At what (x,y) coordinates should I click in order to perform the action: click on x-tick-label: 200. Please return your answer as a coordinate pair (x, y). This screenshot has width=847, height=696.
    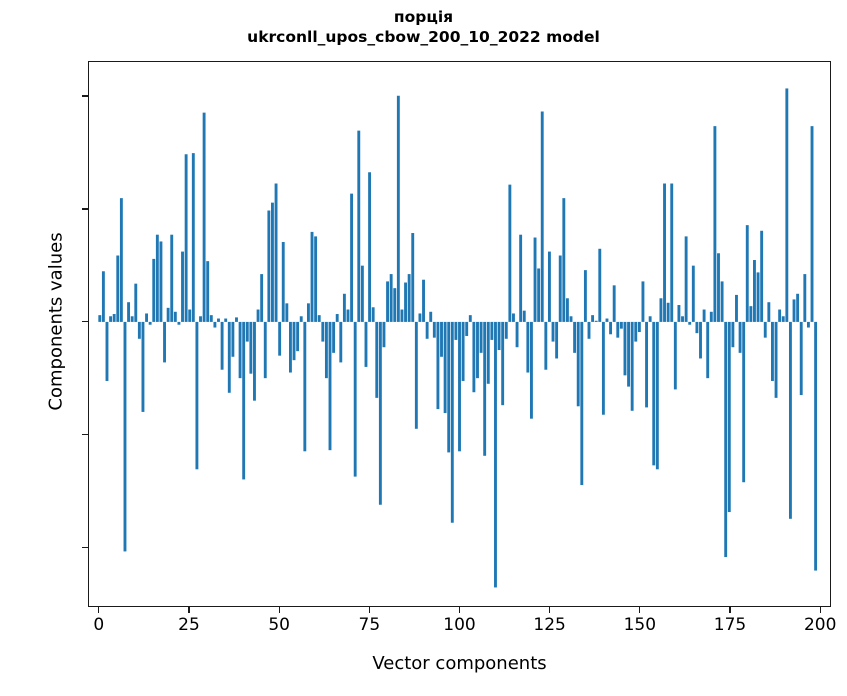
    Looking at the image, I should click on (820, 625).